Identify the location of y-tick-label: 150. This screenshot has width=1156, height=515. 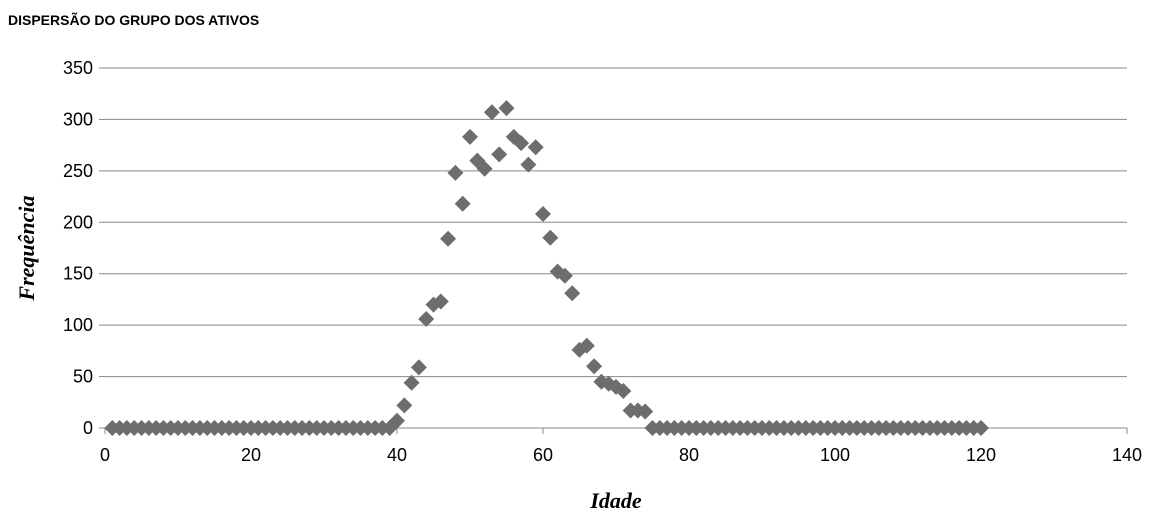
(78, 274).